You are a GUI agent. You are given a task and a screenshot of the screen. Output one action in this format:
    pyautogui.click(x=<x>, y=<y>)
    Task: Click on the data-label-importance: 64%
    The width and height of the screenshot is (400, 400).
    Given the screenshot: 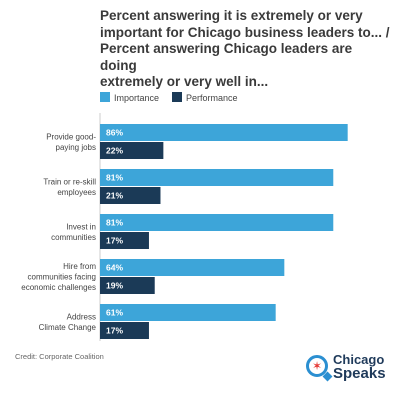 What is the action you would take?
    pyautogui.click(x=114, y=268)
    